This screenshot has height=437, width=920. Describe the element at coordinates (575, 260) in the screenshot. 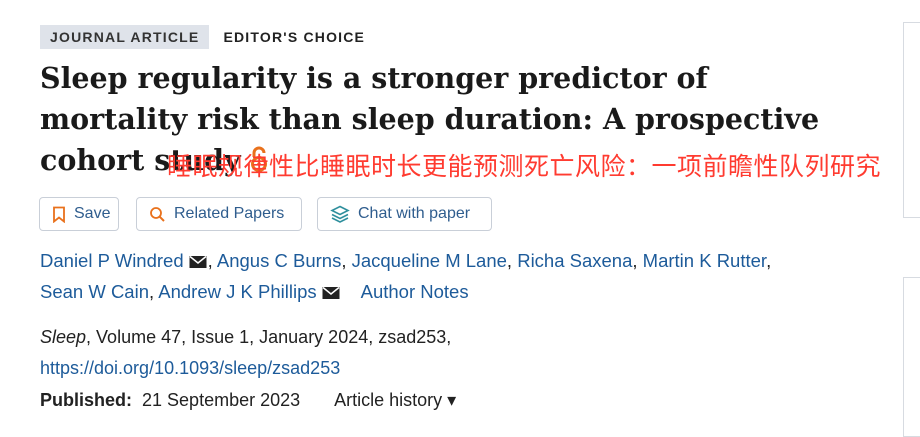

I see `author-link: Richa Saxena` at that location.